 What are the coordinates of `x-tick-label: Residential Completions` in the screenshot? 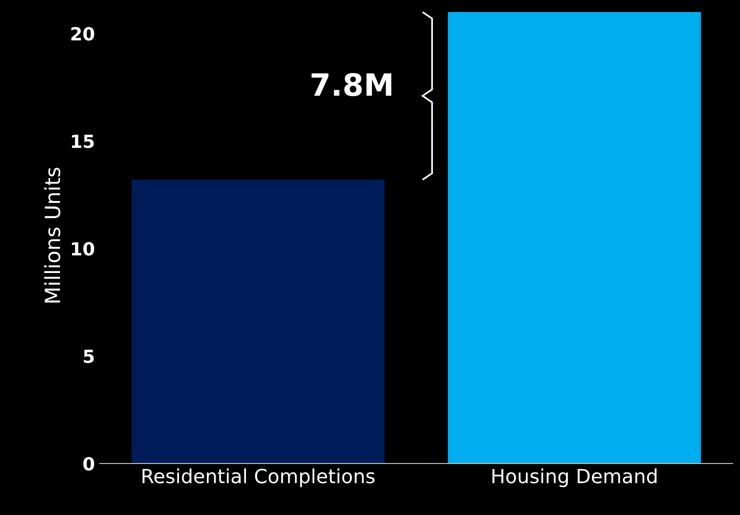 It's located at (258, 478).